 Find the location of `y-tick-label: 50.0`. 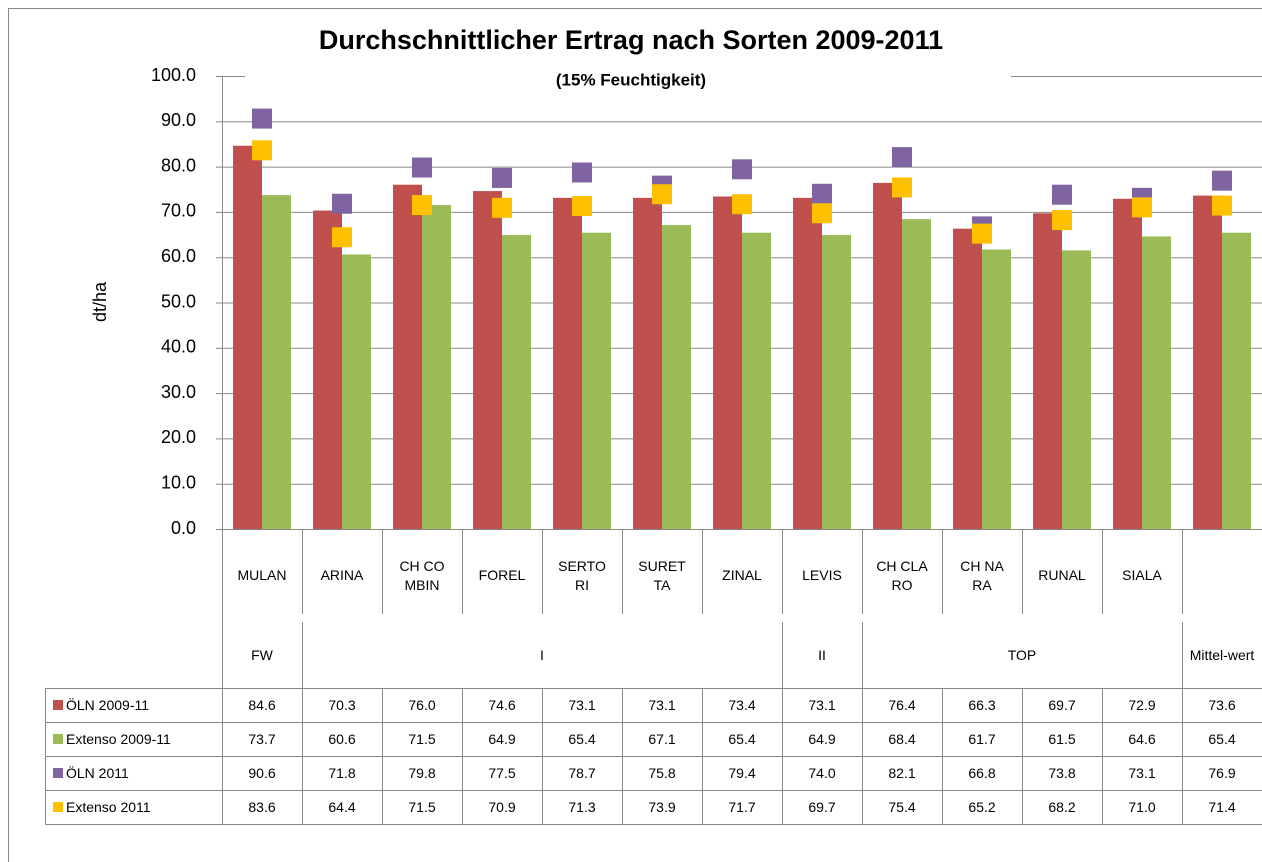

y-tick-label: 50.0 is located at coordinates (178, 301).